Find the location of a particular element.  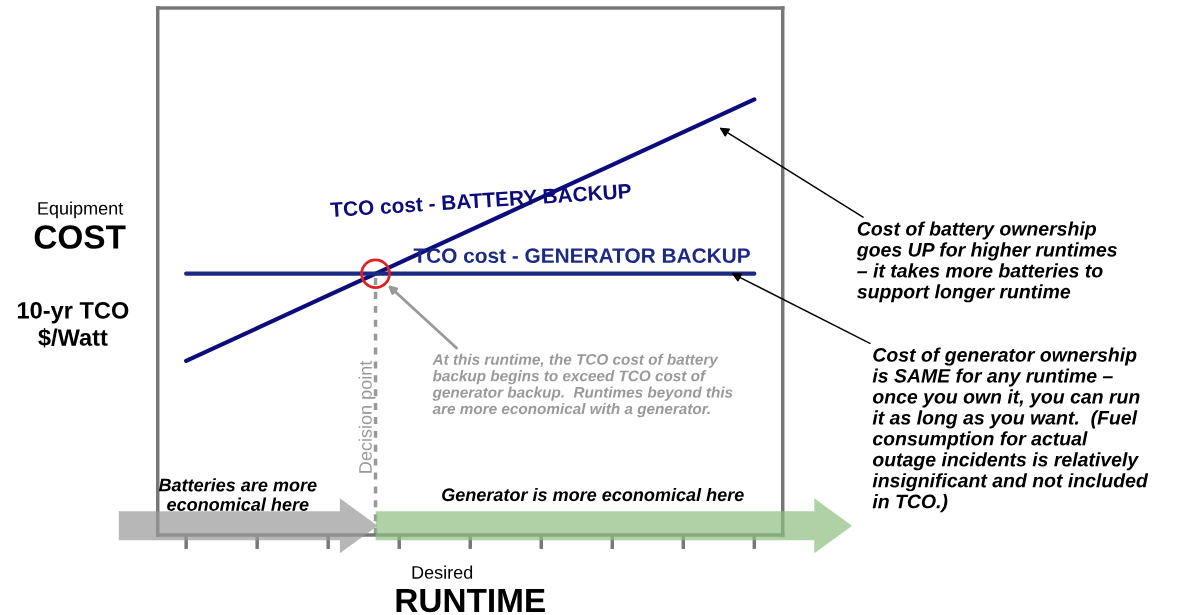

x-axis-title: RUNTIME is located at coordinates (470, 601).